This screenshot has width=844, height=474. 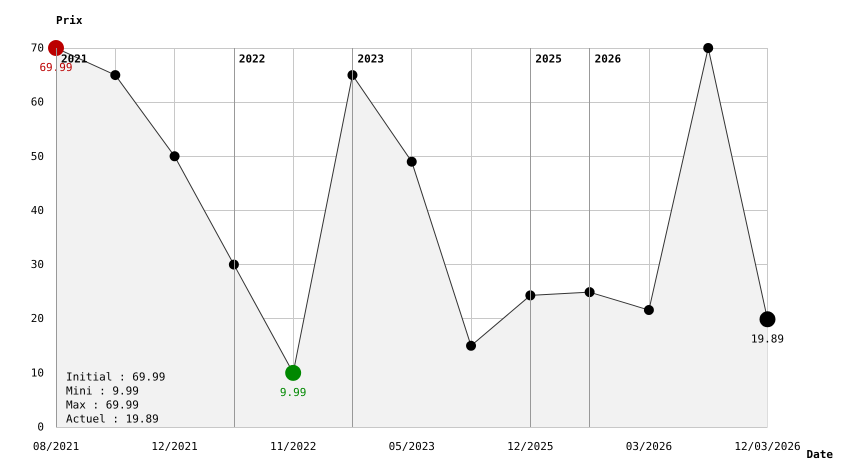 I want to click on x-tick-label: 05/2023, so click(x=411, y=446).